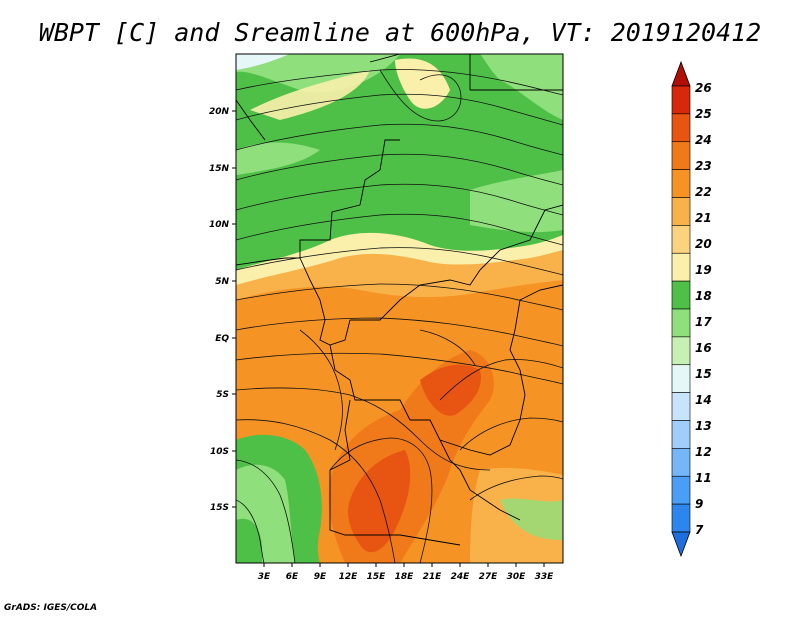 The height and width of the screenshot is (618, 800). I want to click on lon-tick-label: 6E, so click(292, 577).